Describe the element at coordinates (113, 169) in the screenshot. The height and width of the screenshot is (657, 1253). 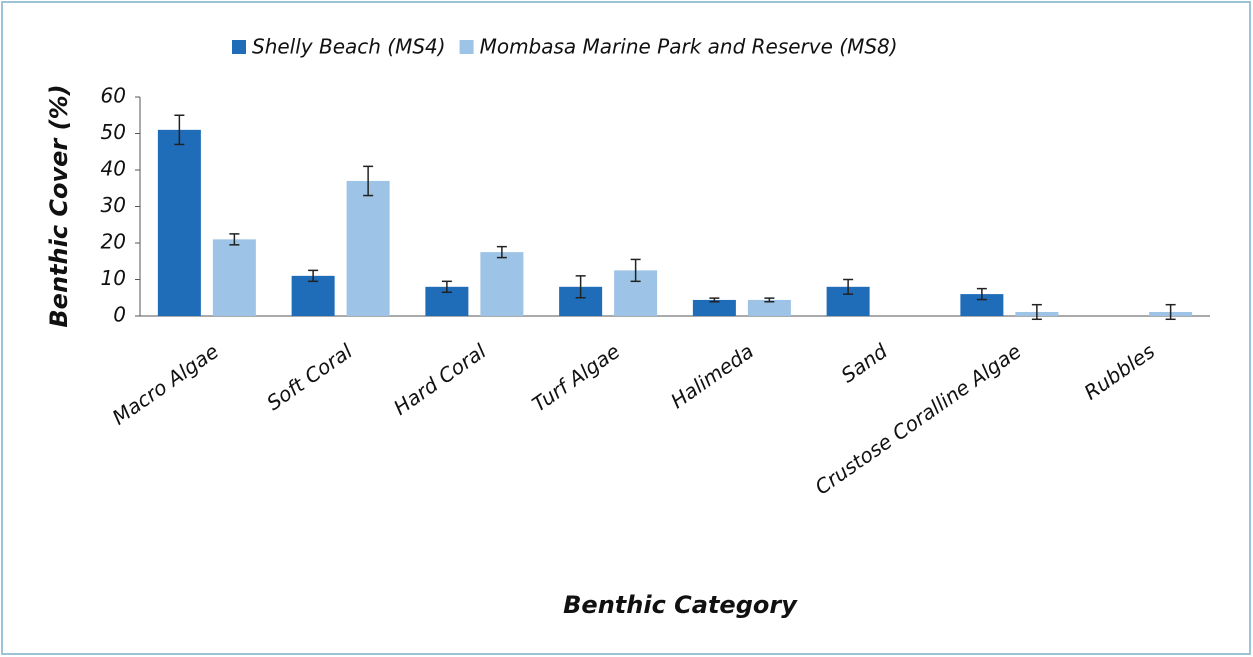
I see `y-tick-label: 40` at that location.